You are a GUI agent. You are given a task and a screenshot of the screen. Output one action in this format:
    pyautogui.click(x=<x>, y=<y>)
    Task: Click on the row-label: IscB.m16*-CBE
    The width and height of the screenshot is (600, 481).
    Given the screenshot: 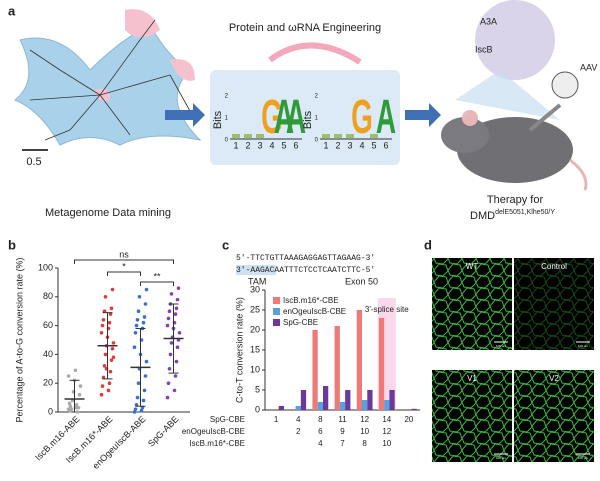 What is the action you would take?
    pyautogui.click(x=217, y=443)
    